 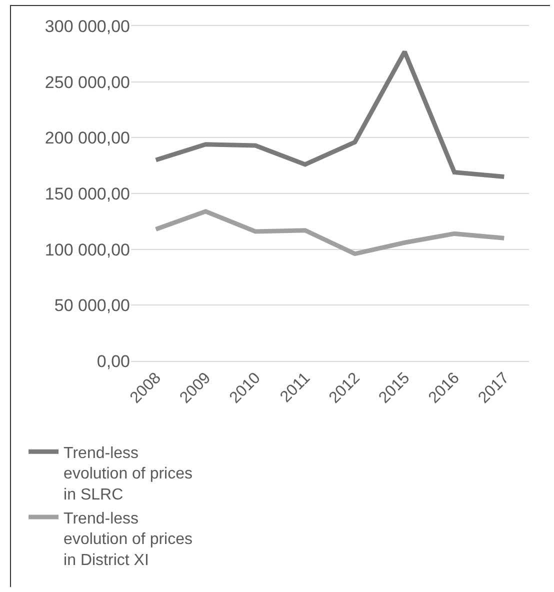 I want to click on y-tick-label: 50 000,00, so click(x=92, y=306).